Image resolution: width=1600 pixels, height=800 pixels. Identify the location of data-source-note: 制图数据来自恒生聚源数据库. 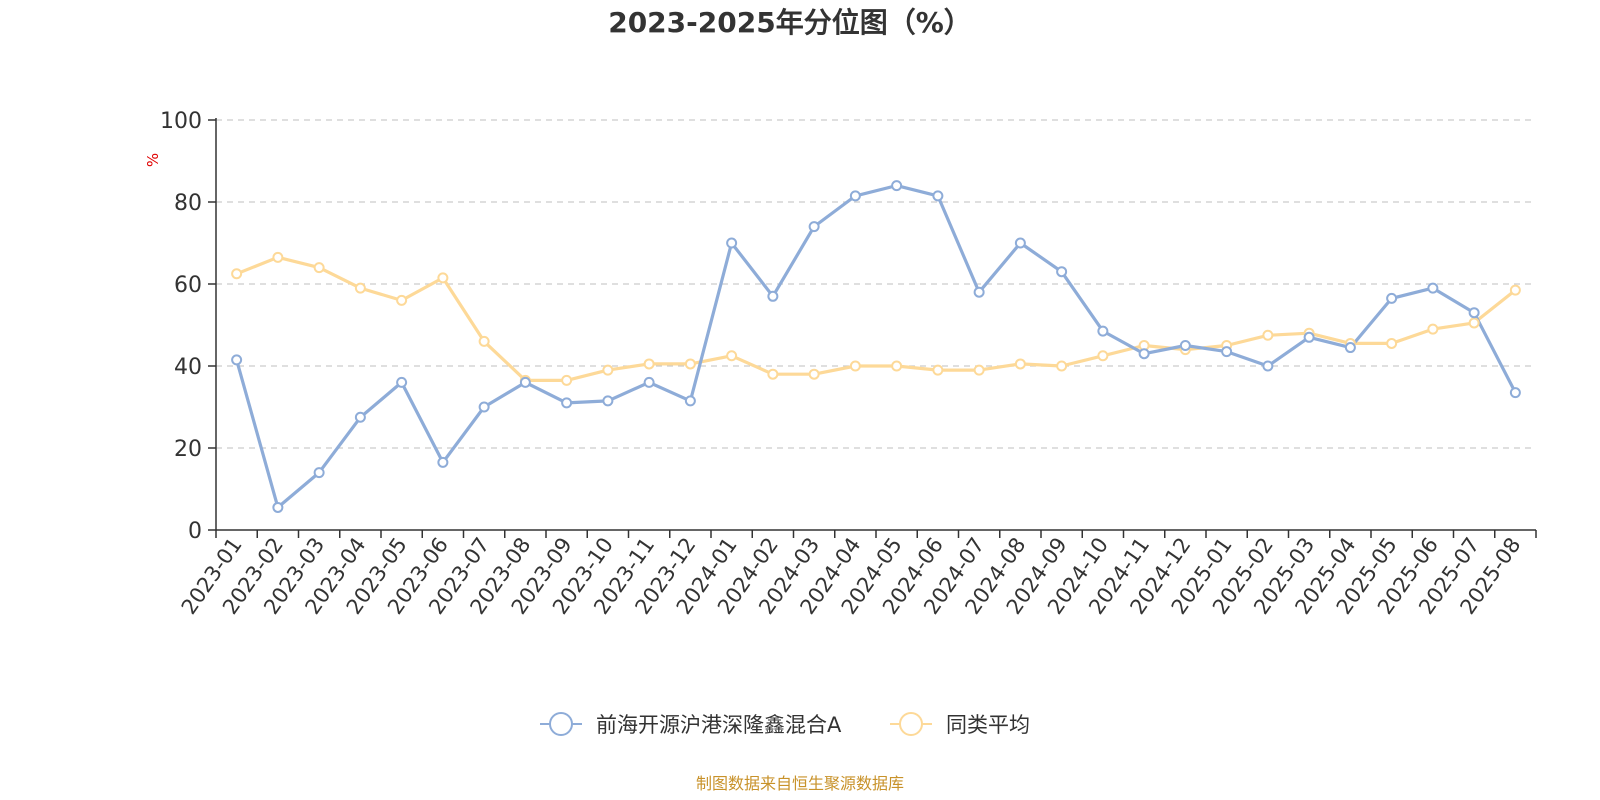
(800, 783).